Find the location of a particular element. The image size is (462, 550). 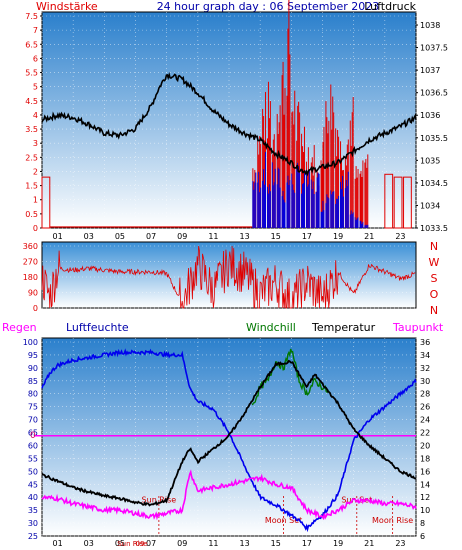

temperature-tick-label: 34 is located at coordinates (425, 355).